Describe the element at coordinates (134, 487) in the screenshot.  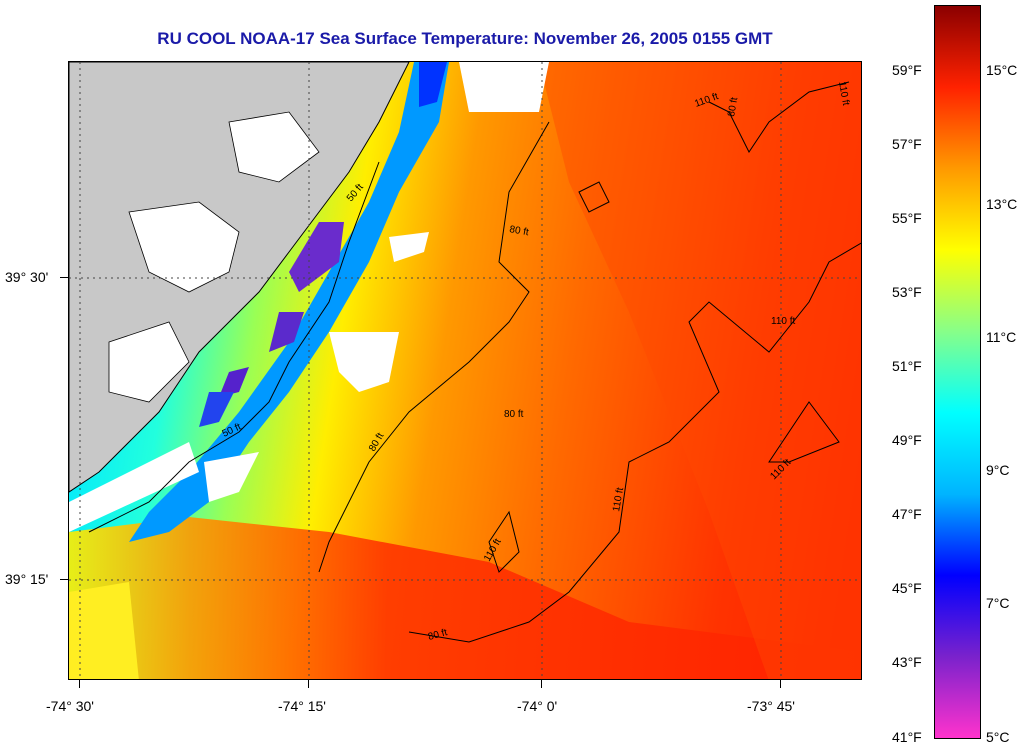
I see `coastal-white-strip` at that location.